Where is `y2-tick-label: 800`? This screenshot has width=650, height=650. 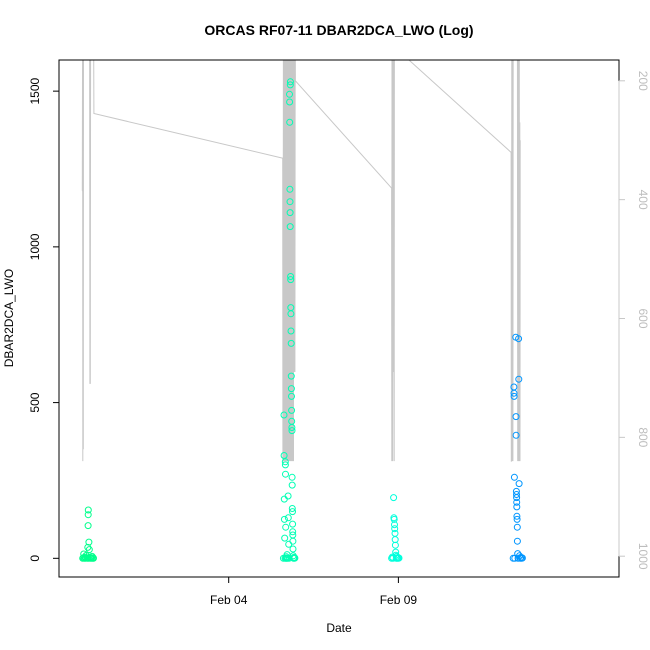 y2-tick-label: 800 is located at coordinates (643, 437).